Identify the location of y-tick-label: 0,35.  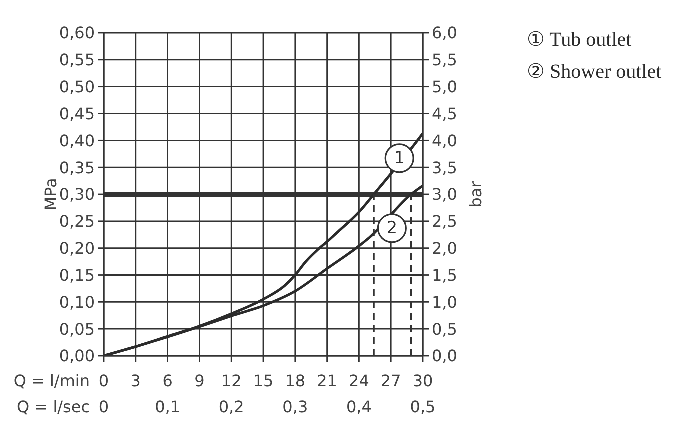
(77, 168).